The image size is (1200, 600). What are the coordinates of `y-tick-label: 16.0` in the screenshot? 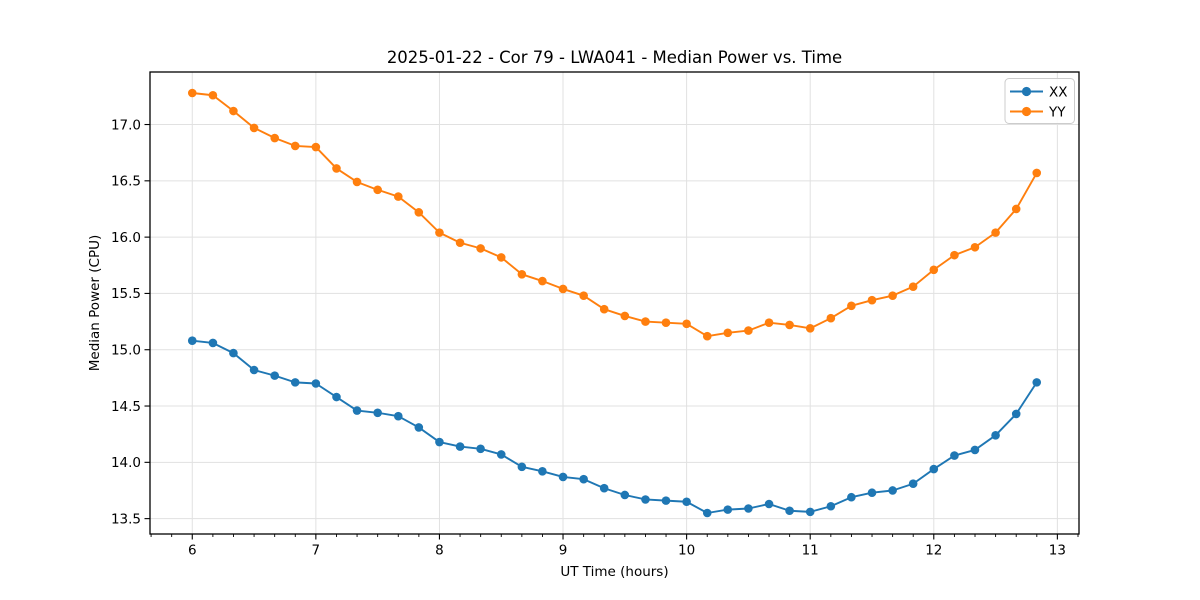 It's located at (126, 238).